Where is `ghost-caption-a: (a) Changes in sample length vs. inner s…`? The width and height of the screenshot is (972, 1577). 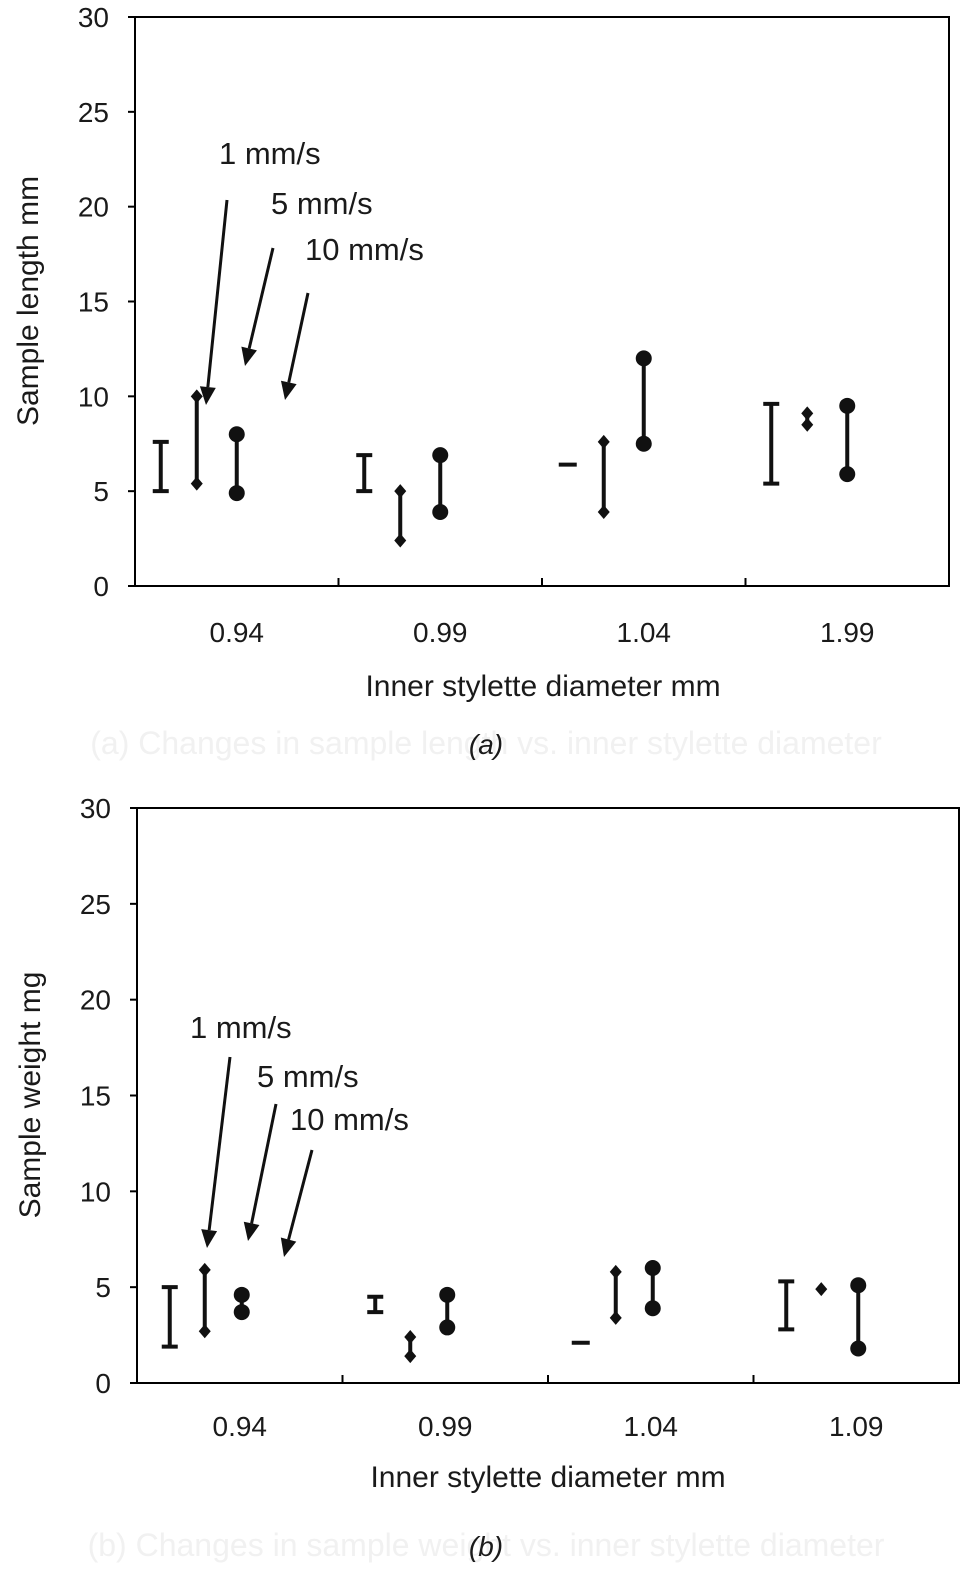 ghost-caption-a: (a) Changes in sample length vs. inner s… is located at coordinates (486, 743).